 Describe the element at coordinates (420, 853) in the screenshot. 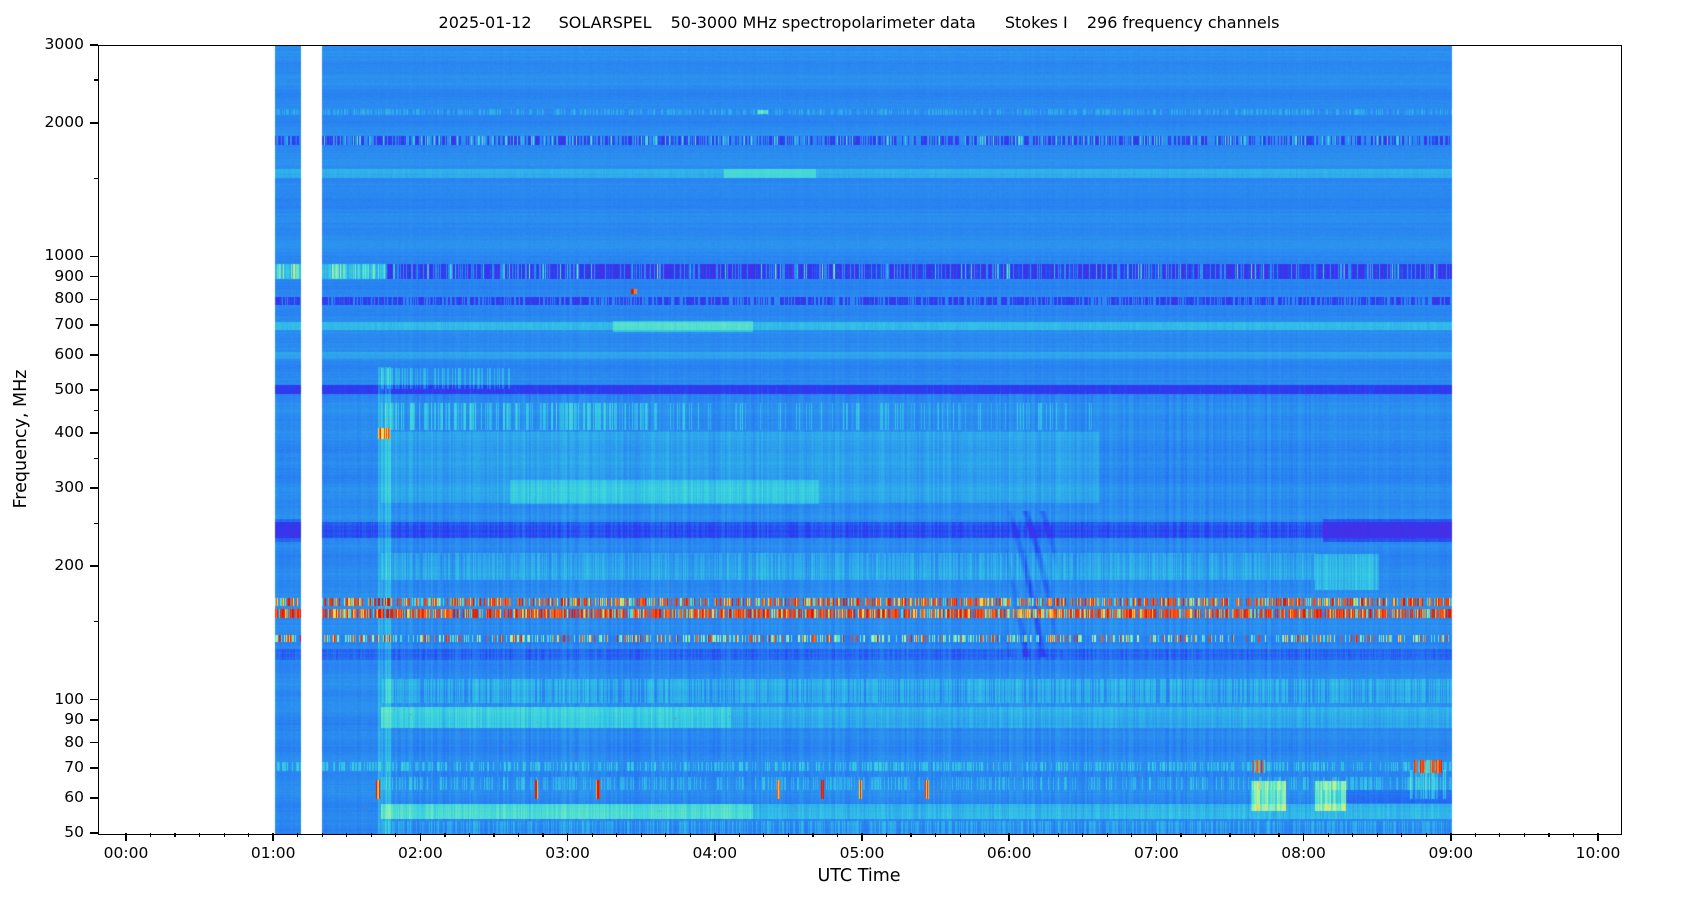

I see `x-tick-label: 02:00` at that location.